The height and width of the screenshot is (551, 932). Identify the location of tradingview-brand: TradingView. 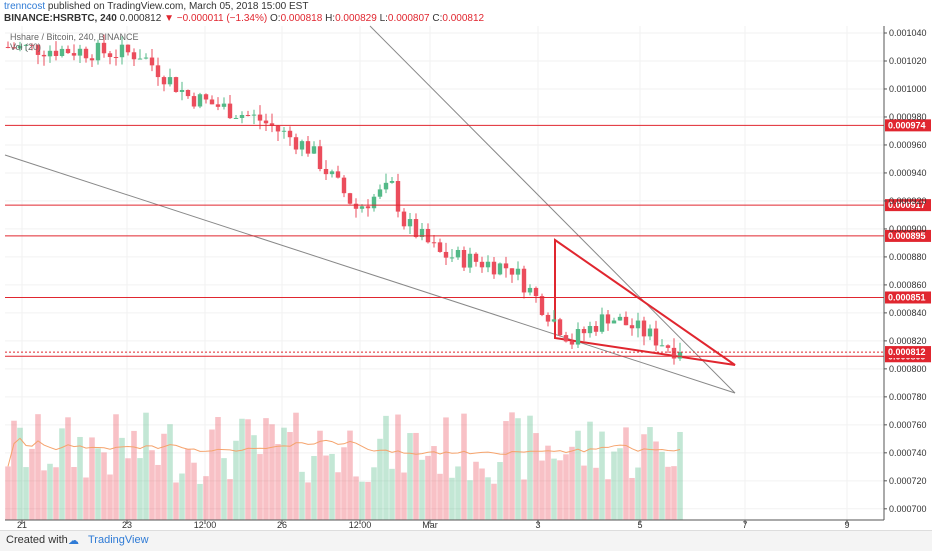
(118, 540).